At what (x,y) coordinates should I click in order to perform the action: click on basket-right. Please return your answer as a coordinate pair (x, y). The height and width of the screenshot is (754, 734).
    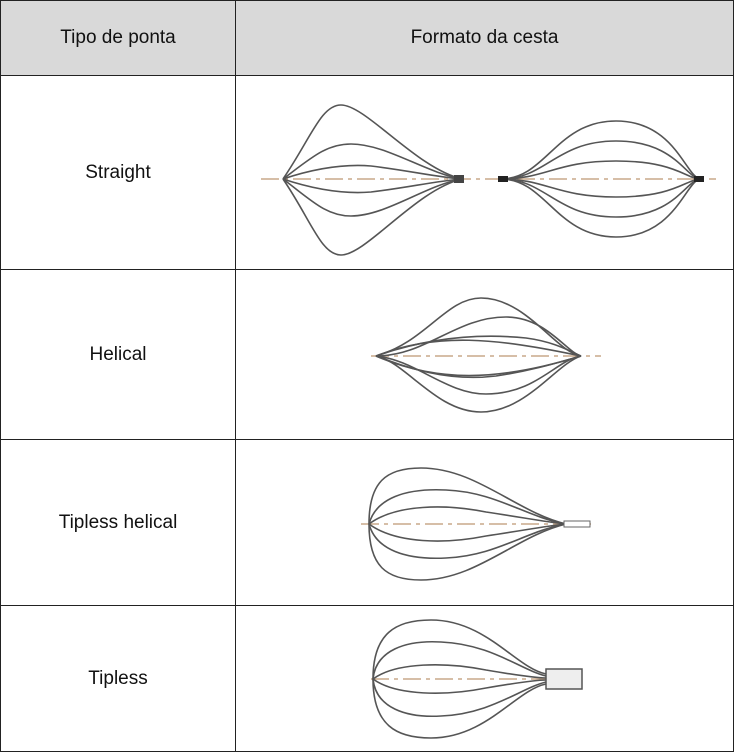
    Looking at the image, I should click on (601, 178).